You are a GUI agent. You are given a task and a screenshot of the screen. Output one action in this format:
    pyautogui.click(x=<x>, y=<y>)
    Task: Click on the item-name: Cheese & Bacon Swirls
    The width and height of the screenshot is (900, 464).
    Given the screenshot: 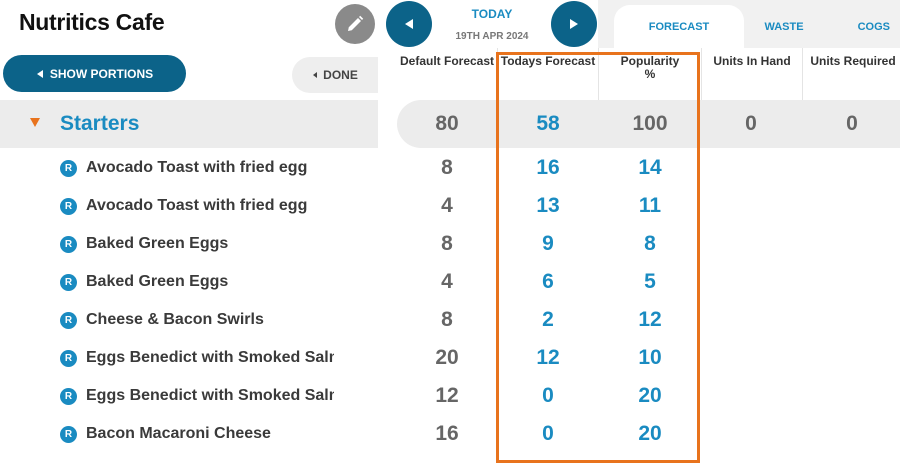 What is the action you would take?
    pyautogui.click(x=175, y=319)
    